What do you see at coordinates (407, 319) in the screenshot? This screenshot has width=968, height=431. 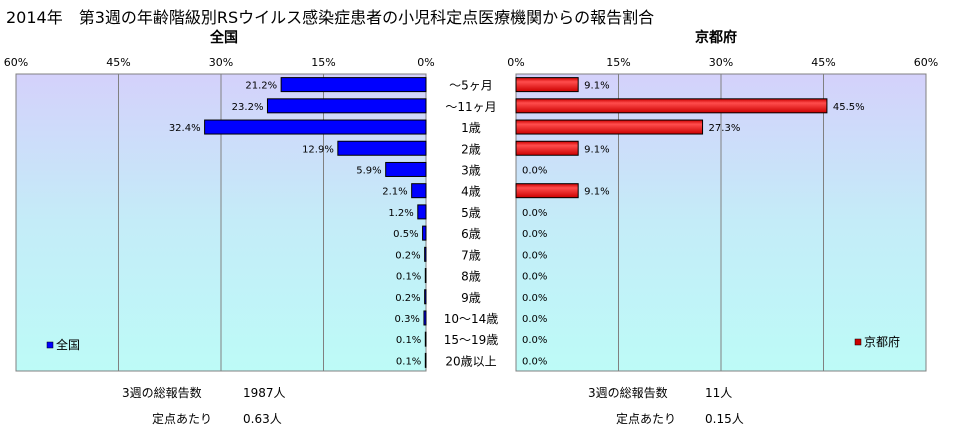 I see `left-bar-label: 0.3%` at bounding box center [407, 319].